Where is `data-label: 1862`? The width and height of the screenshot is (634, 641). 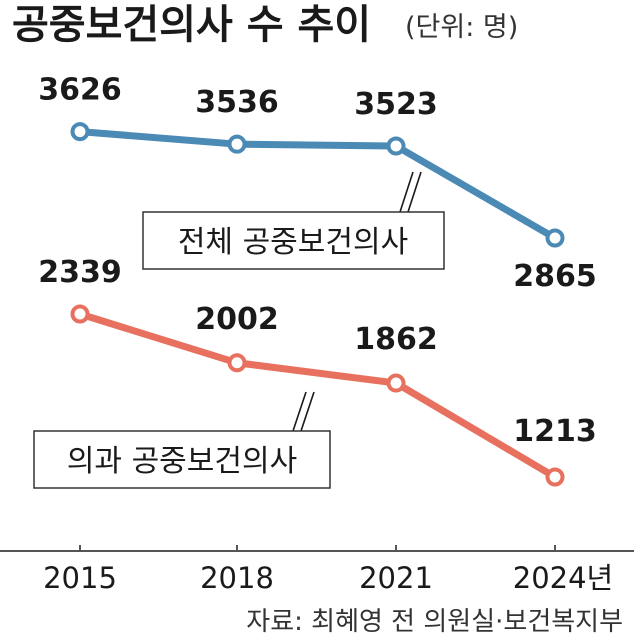
data-label: 1862 is located at coordinates (396, 339).